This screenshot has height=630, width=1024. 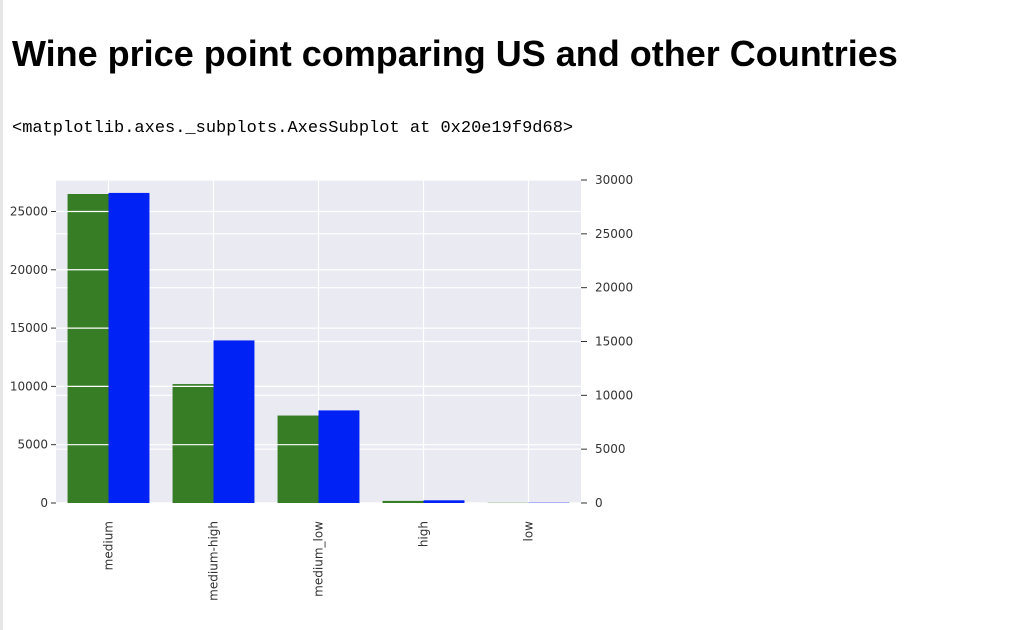 I want to click on right-tick-label: 30000, so click(x=614, y=180).